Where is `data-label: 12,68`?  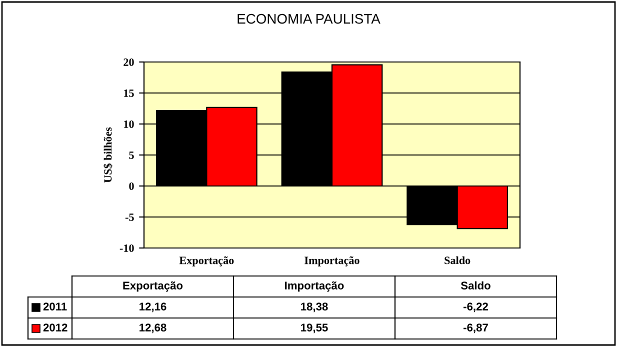
data-label: 12,68 is located at coordinates (153, 329).